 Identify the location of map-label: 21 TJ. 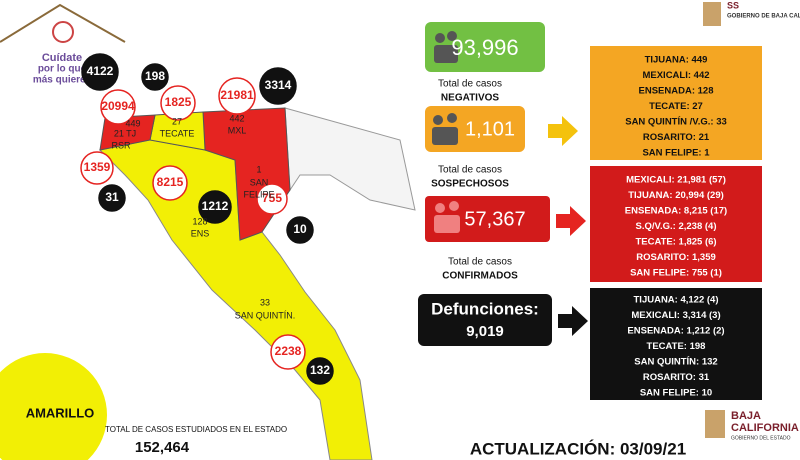
(125, 133).